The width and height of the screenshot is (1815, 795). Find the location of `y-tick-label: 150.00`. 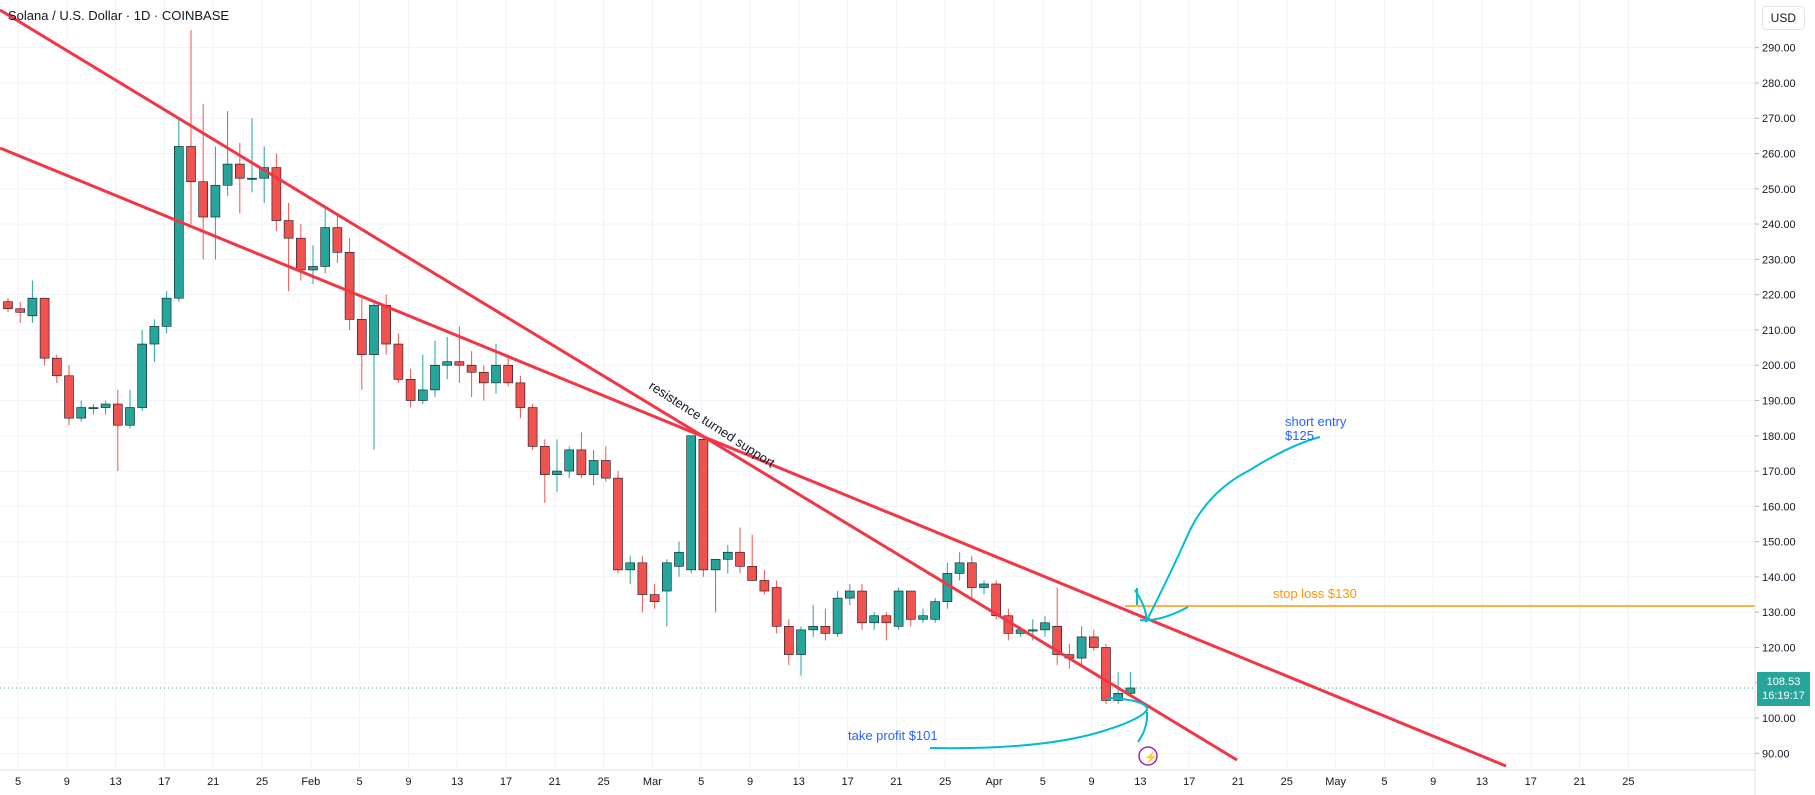

y-tick-label: 150.00 is located at coordinates (1779, 543).